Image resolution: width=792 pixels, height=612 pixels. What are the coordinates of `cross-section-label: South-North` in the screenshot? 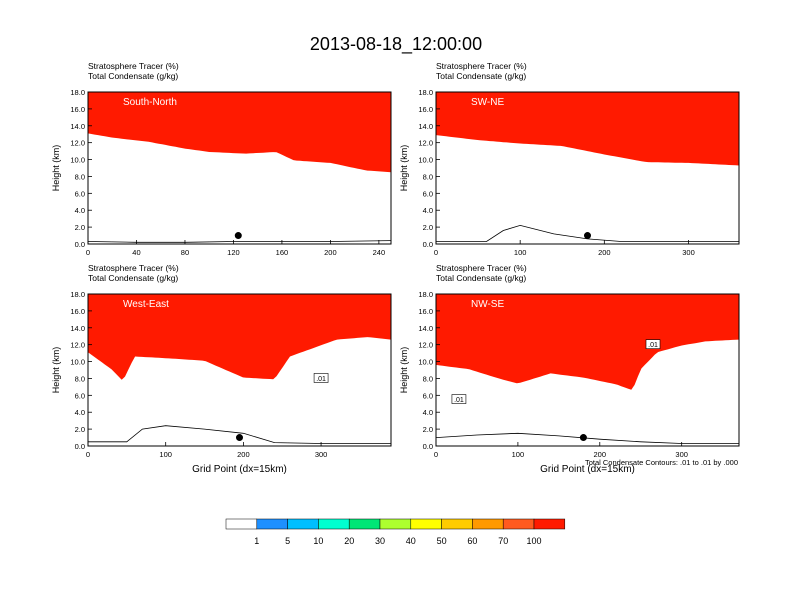 It's located at (150, 102).